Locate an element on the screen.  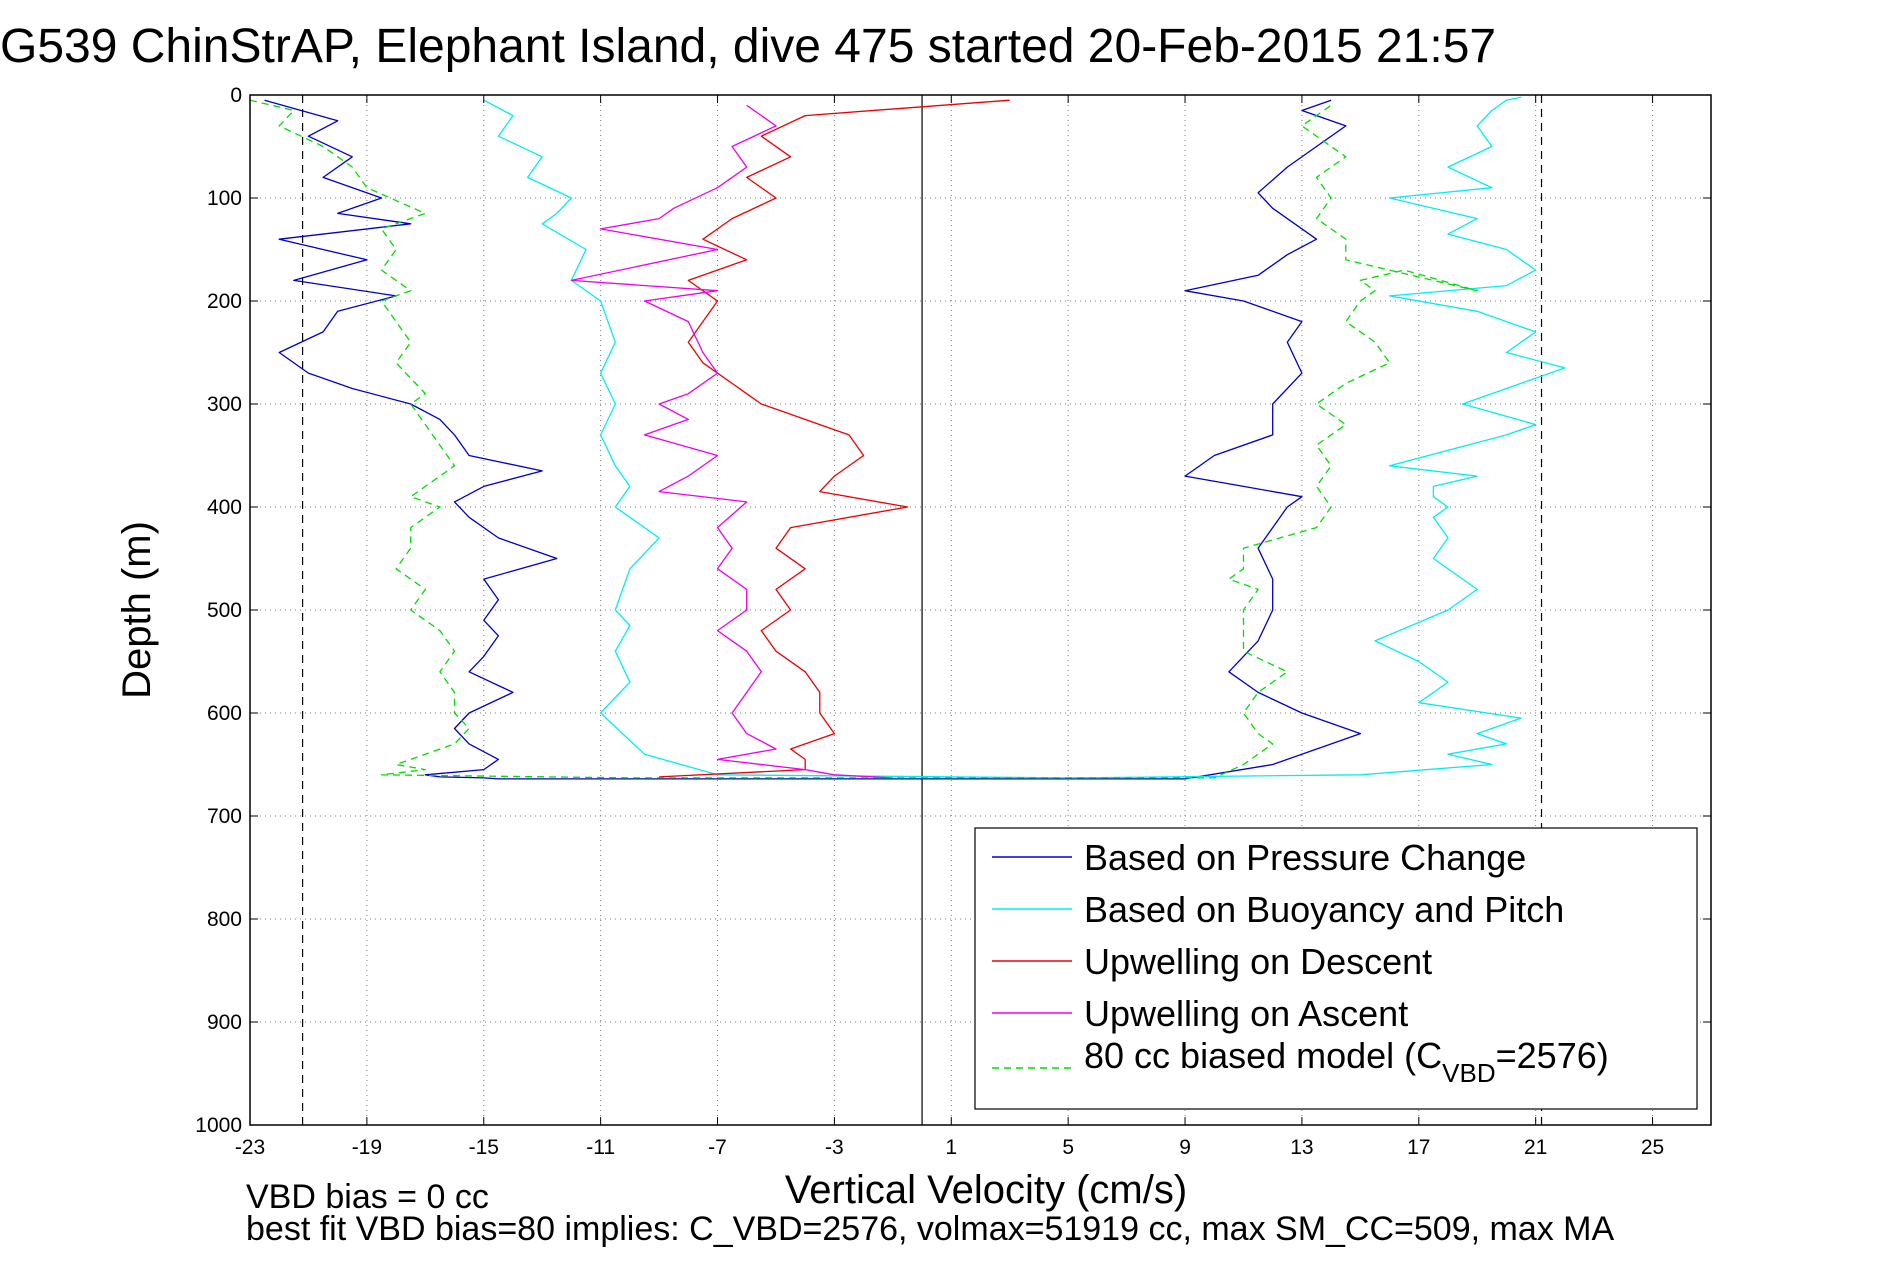
legend-box is located at coordinates (1336, 968).